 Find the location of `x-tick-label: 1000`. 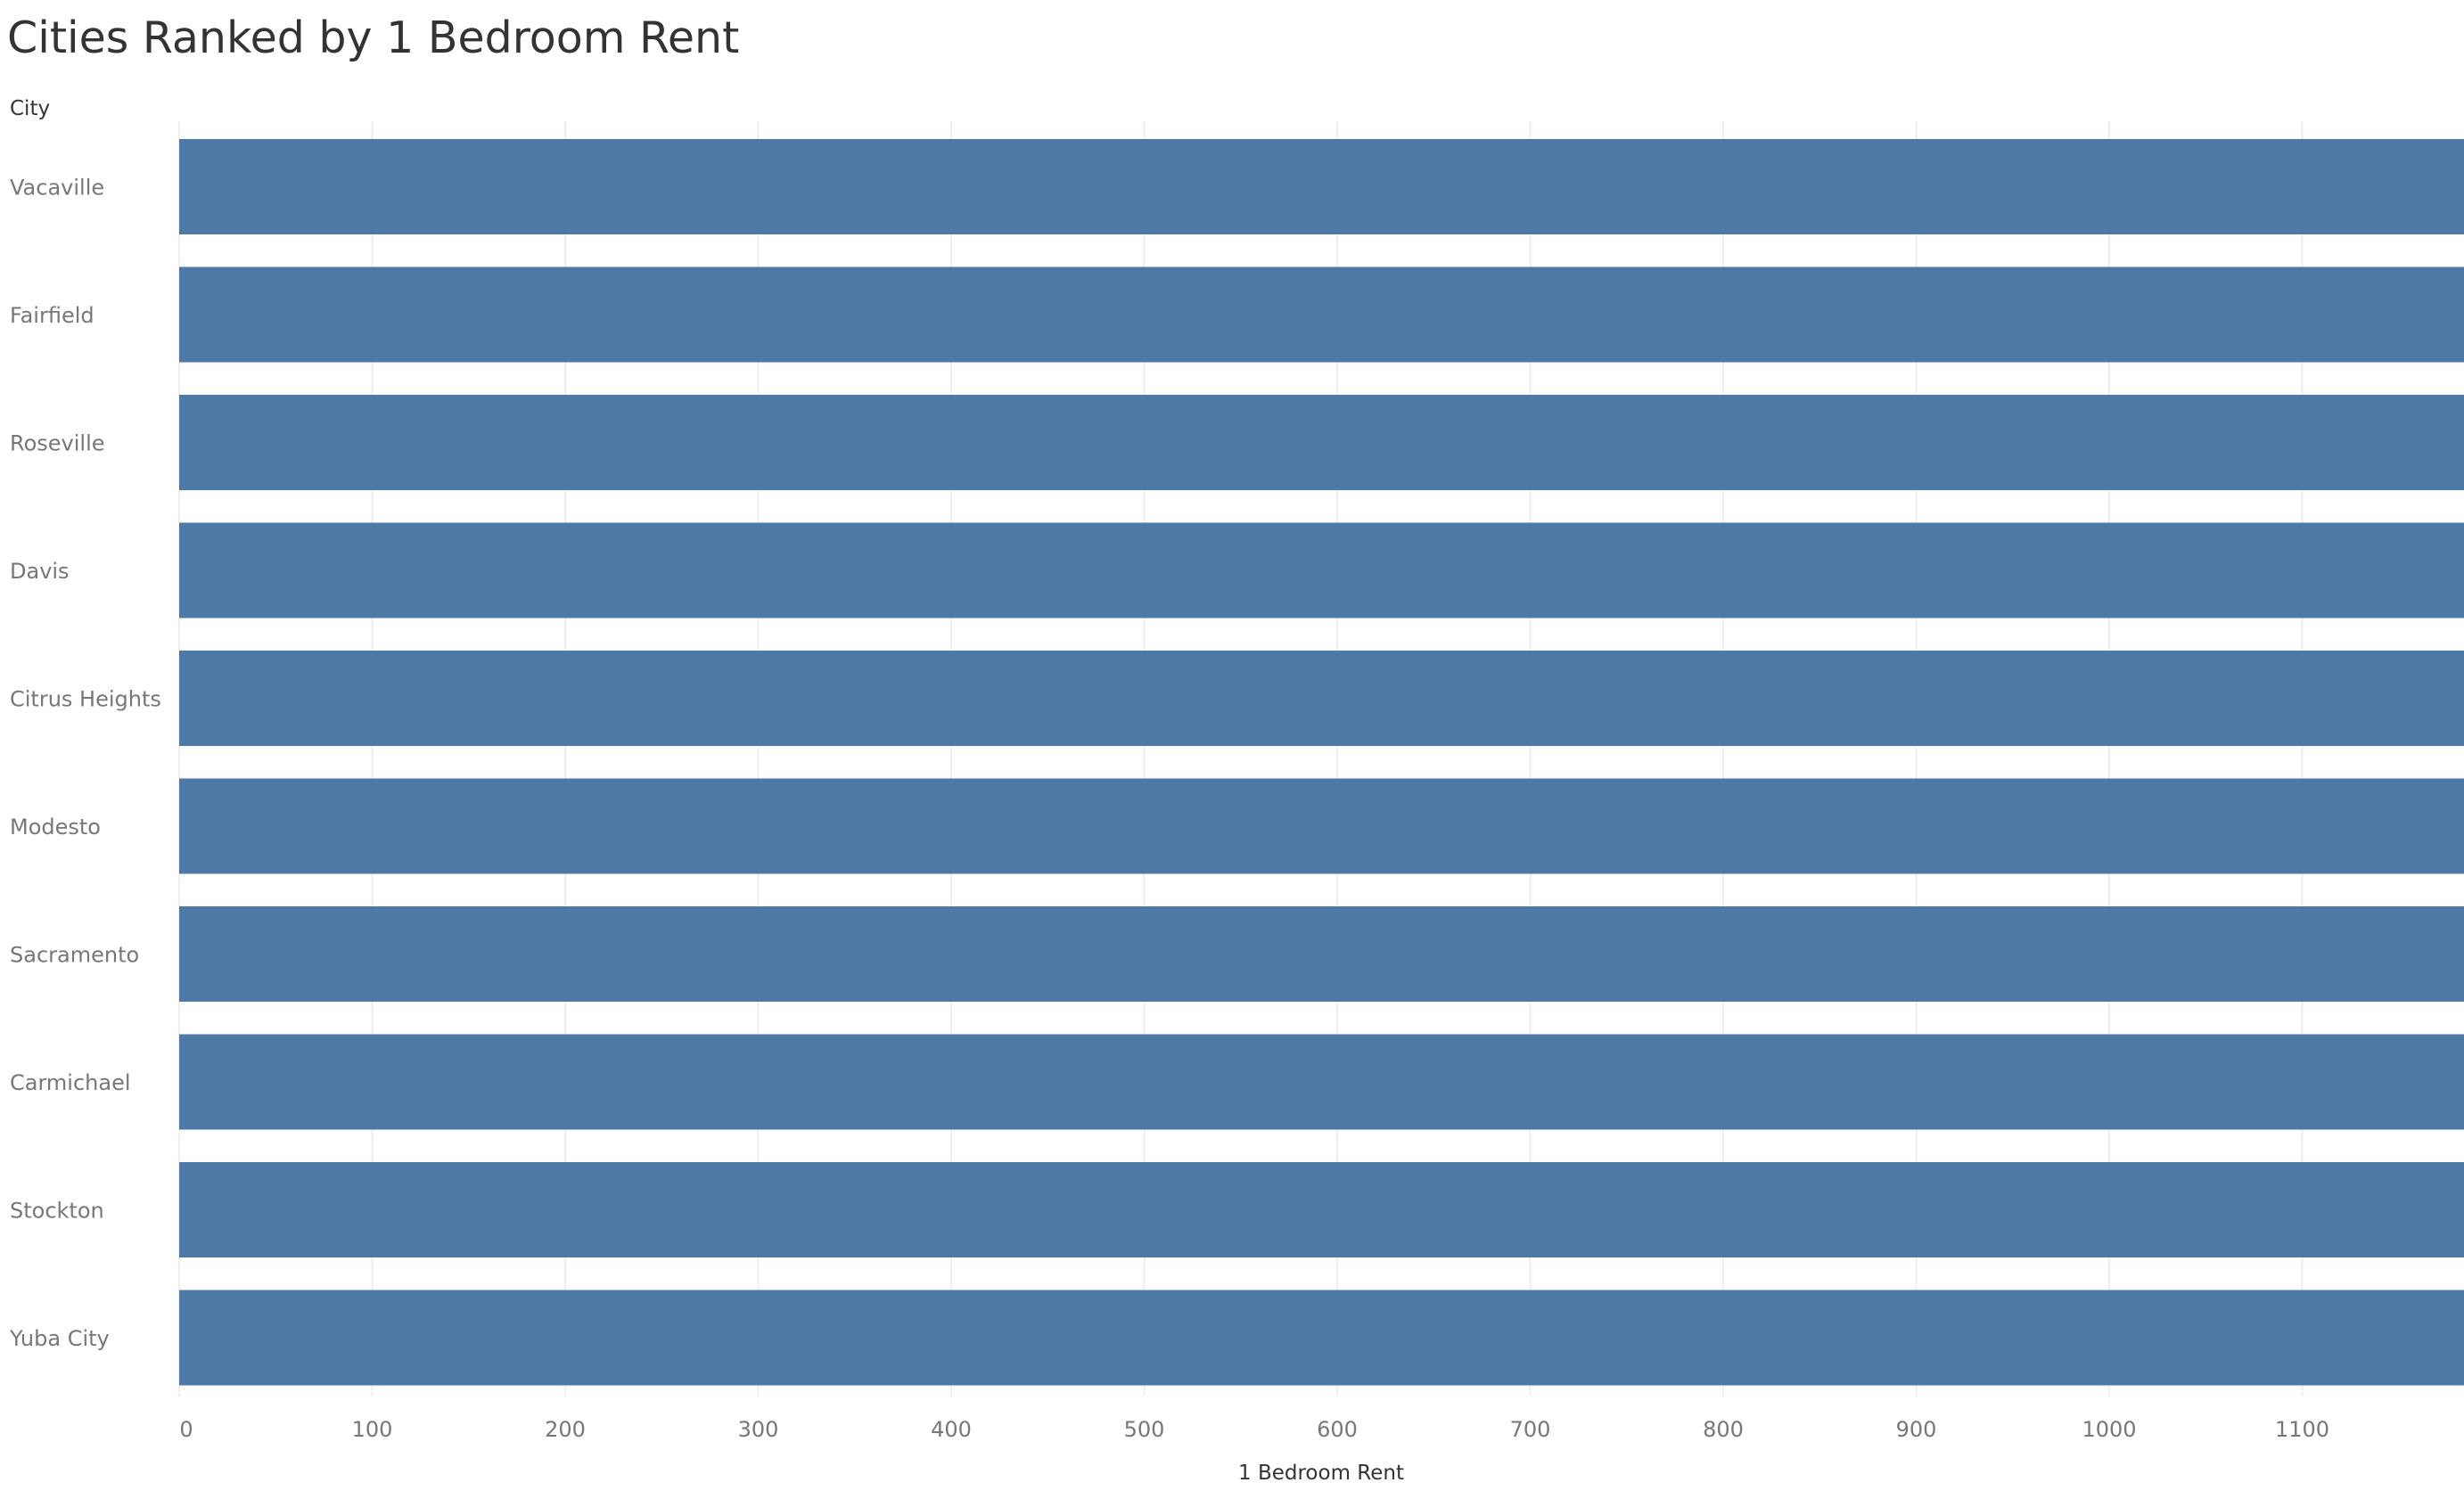

x-tick-label: 1000 is located at coordinates (2109, 1429).